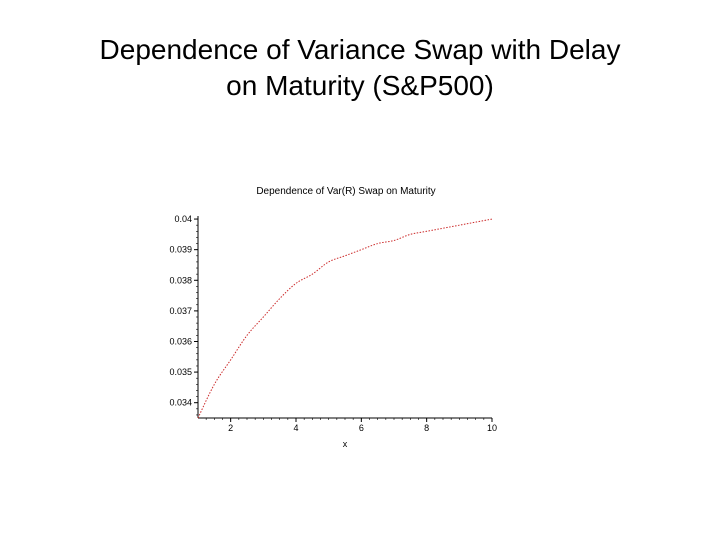  Describe the element at coordinates (345, 444) in the screenshot. I see `x-axis-label: x` at that location.